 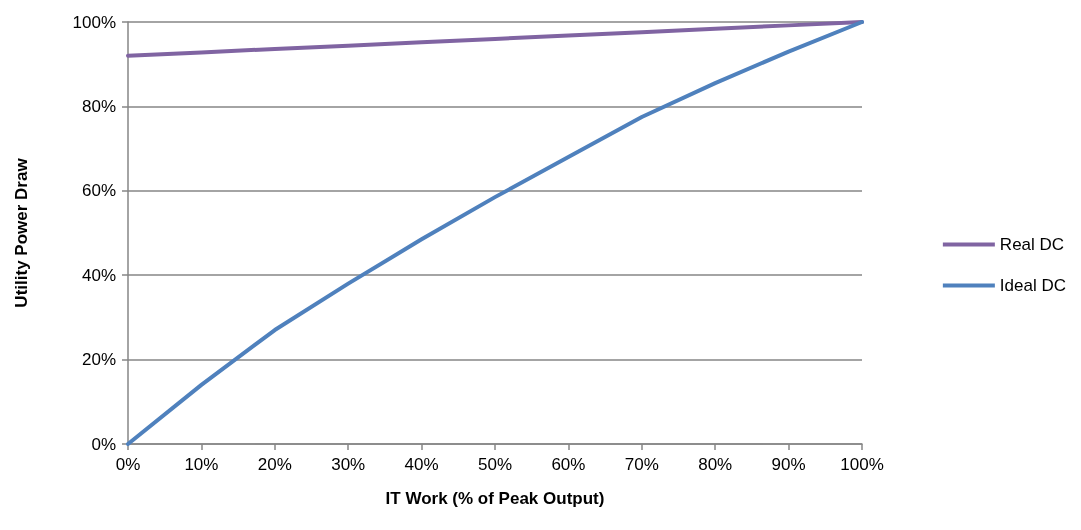 What do you see at coordinates (641, 464) in the screenshot?
I see `x-tick-label: 70%` at bounding box center [641, 464].